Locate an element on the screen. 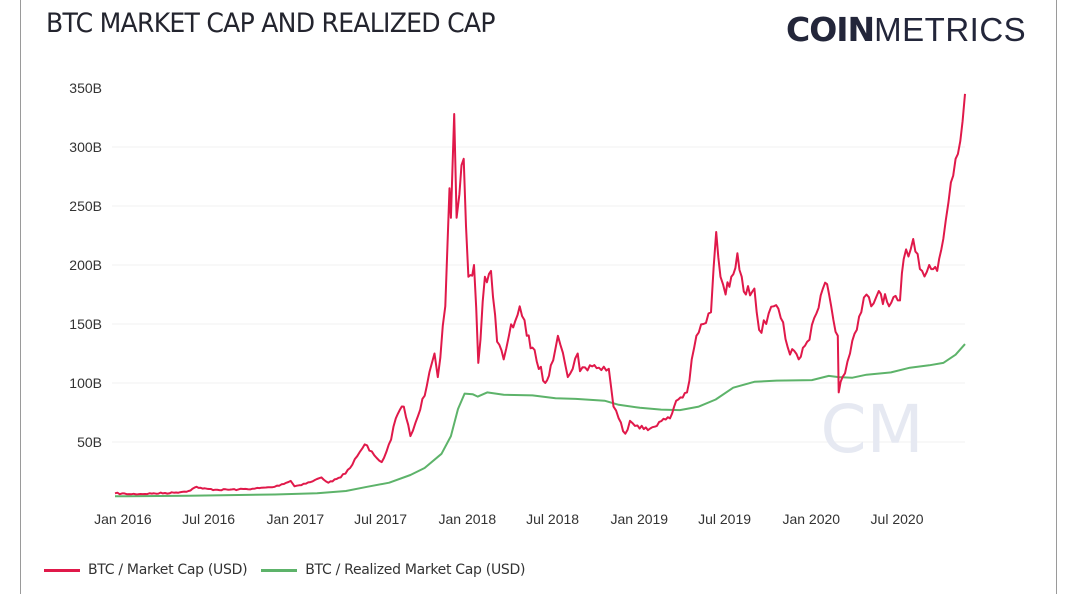 The height and width of the screenshot is (594, 1080). y-axis-ticks: 50B 100B 150B 200B 250B 300B 350B is located at coordinates (85, 265).